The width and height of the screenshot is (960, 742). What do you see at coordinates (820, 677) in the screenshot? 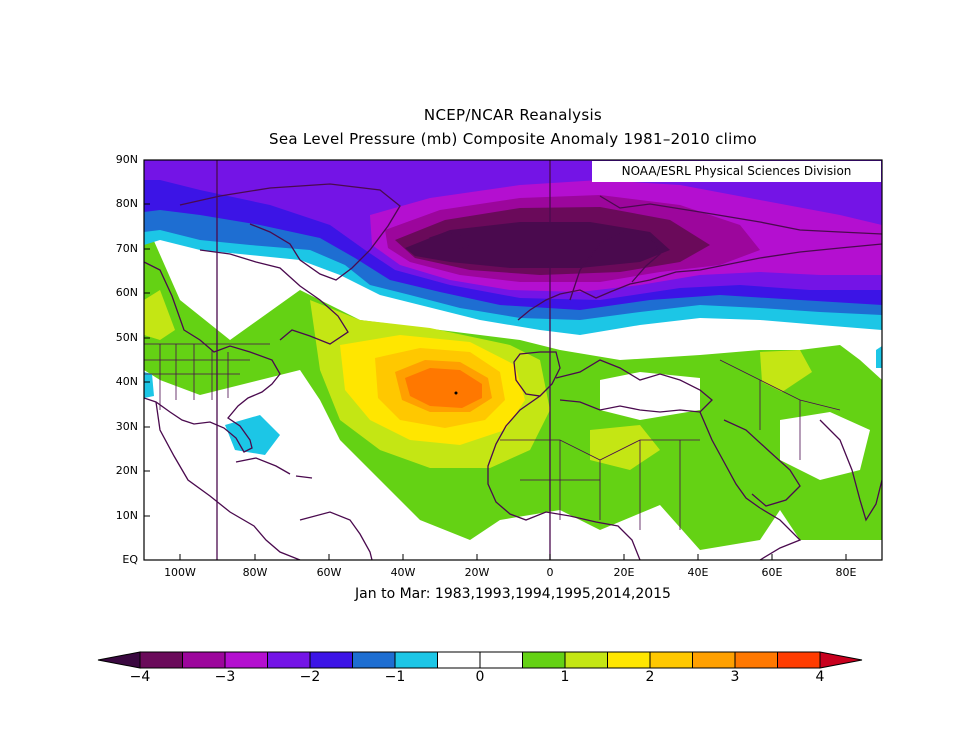
I see `colorbar-label-4: 4` at bounding box center [820, 677].